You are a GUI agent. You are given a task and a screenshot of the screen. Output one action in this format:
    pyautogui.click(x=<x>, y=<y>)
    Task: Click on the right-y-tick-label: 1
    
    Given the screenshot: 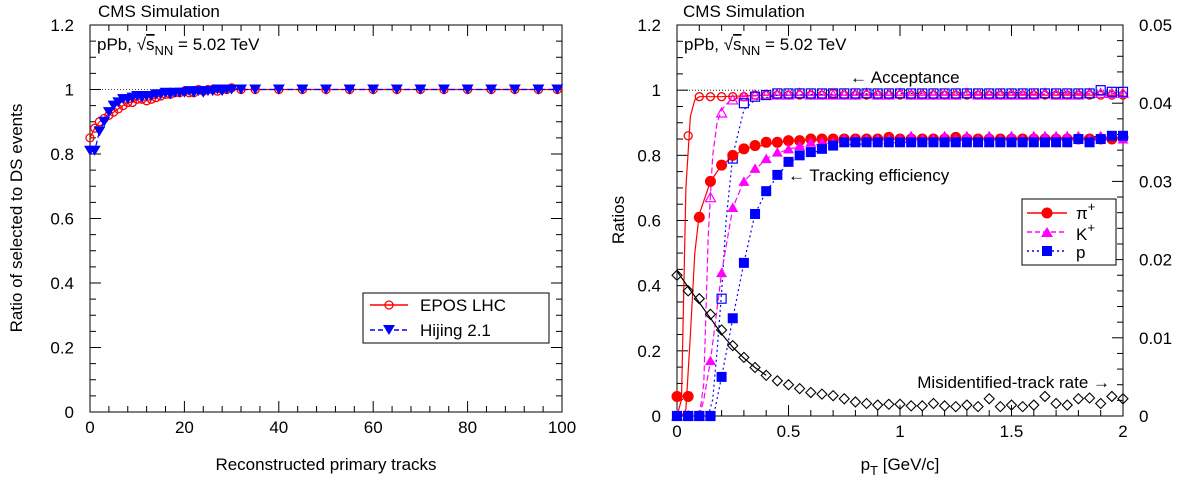 What is the action you would take?
    pyautogui.click(x=656, y=90)
    